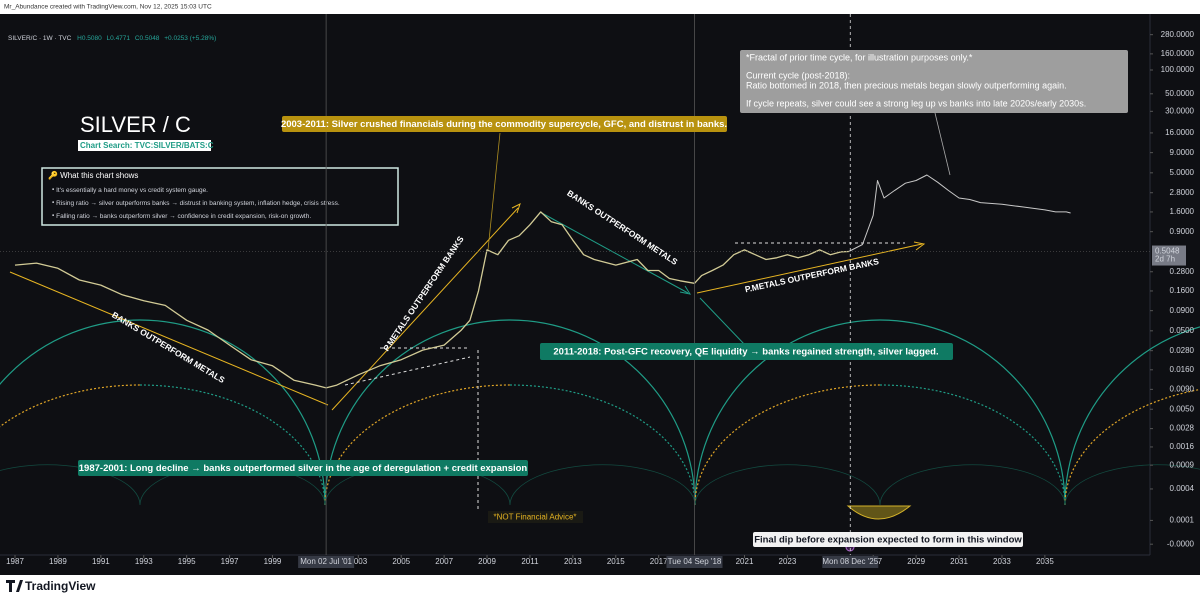  Describe the element at coordinates (273, 561) in the screenshot. I see `x-tick-label: 1999` at that location.